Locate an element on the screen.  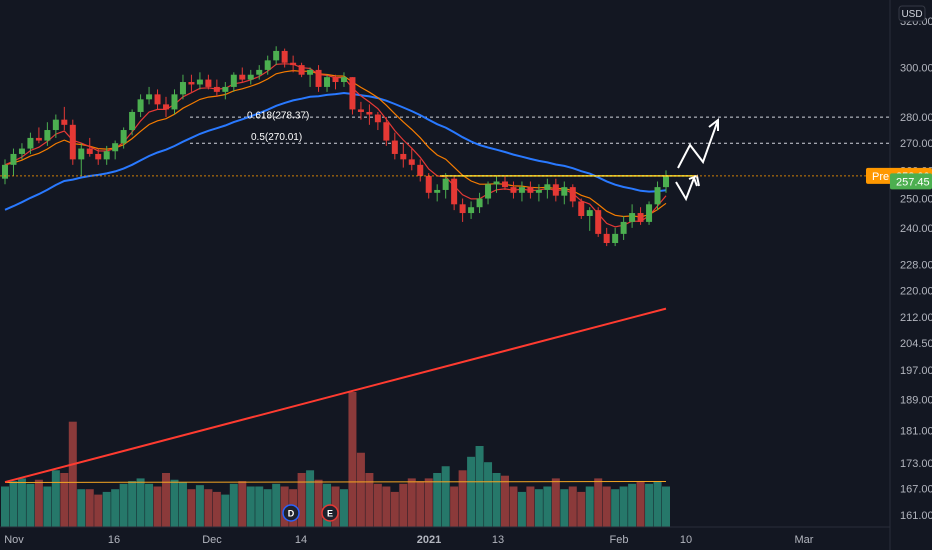
price-tick-label: 212.00 is located at coordinates (916, 318).